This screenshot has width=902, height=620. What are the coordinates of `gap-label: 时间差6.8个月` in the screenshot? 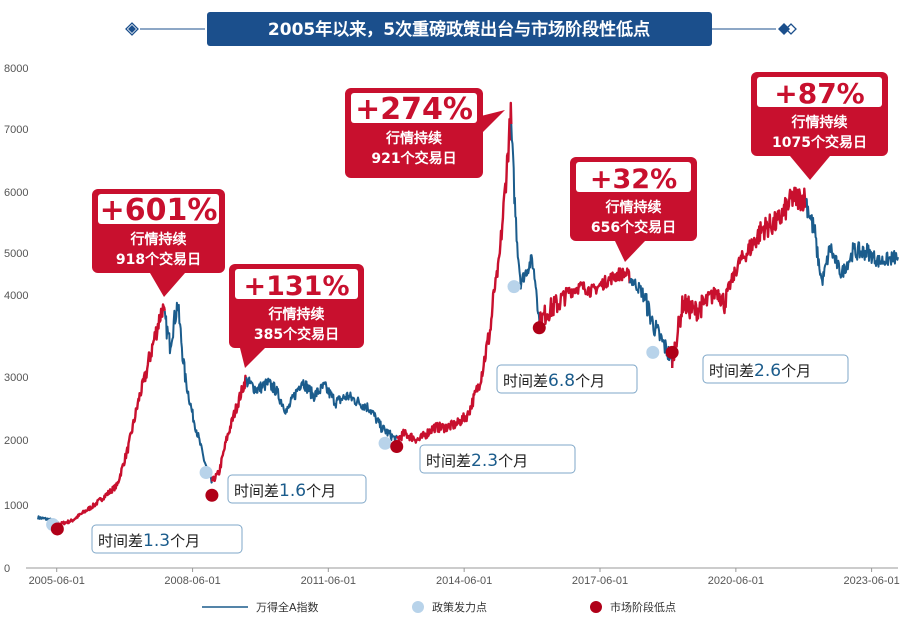 It's located at (567, 379).